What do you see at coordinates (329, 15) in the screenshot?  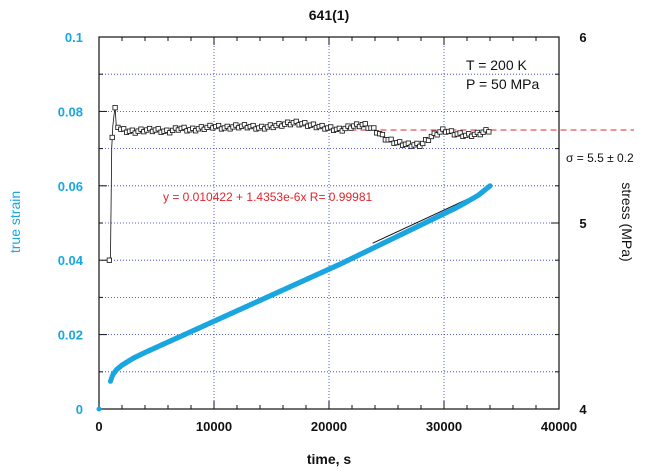 I see `chart-title: 641(1)` at bounding box center [329, 15].